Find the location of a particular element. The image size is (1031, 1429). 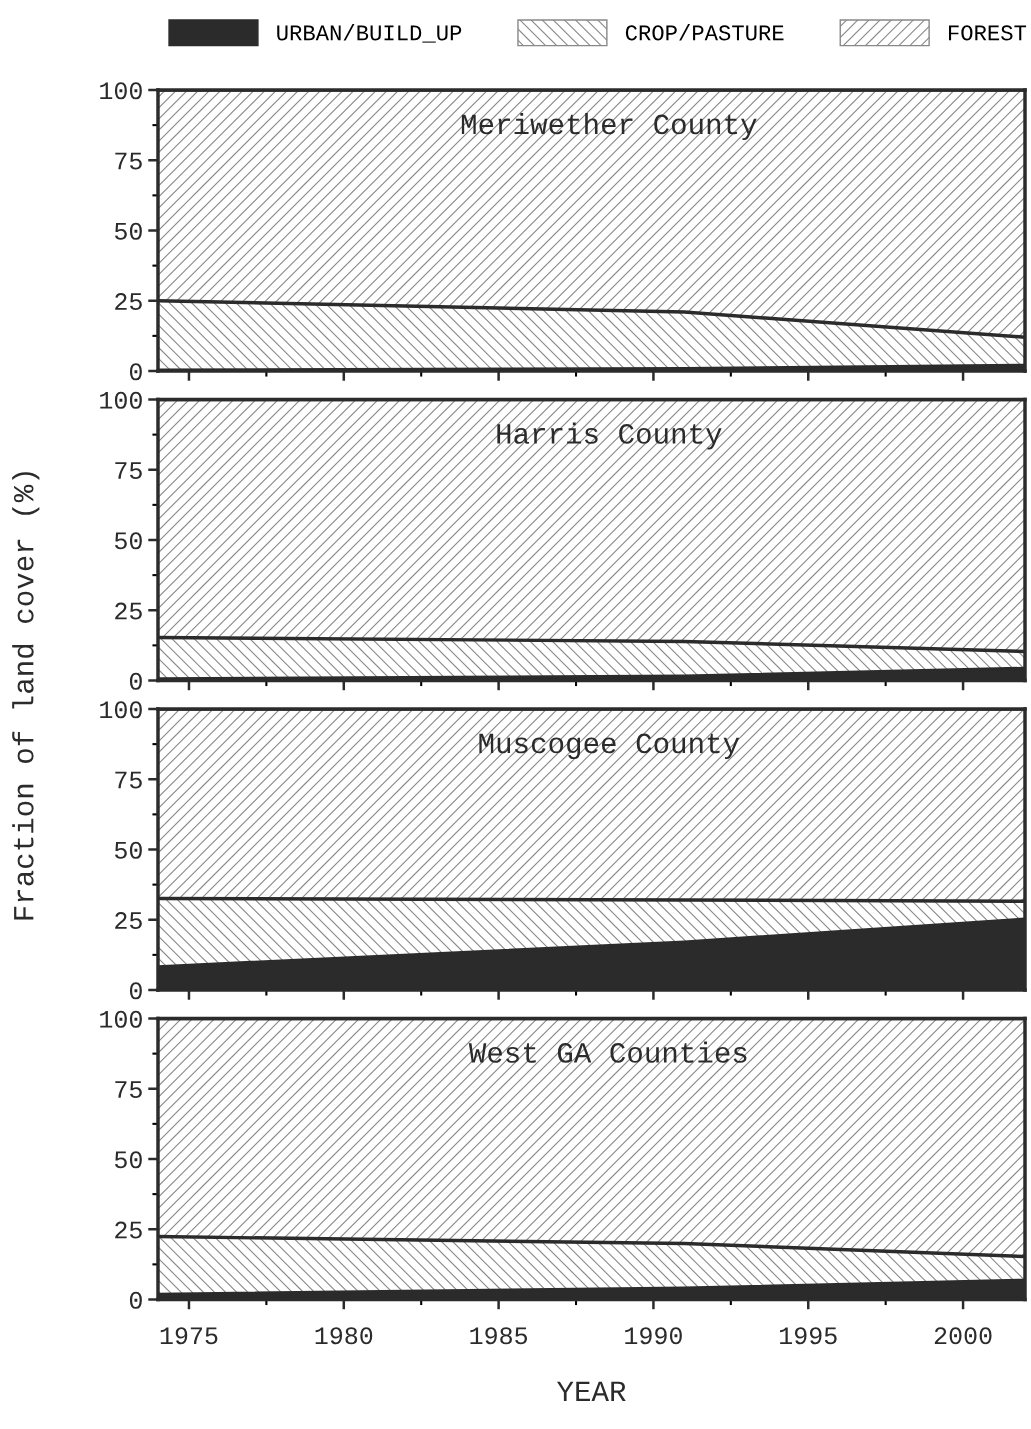

text: Meriwether County is located at coordinates (609, 126).